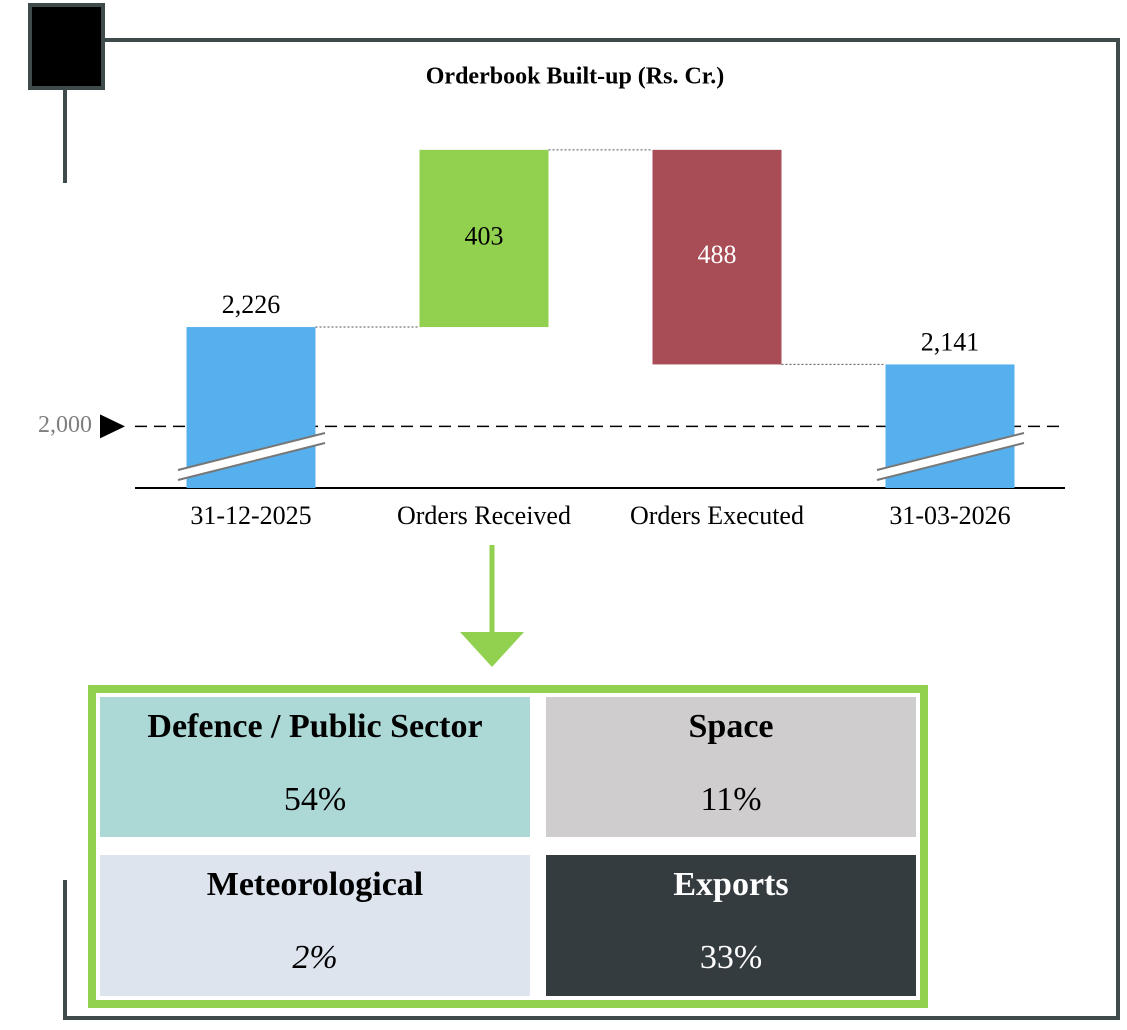 This screenshot has height=1030, width=1127. Describe the element at coordinates (315, 884) in the screenshot. I see `segment-name: Meteorological` at that location.